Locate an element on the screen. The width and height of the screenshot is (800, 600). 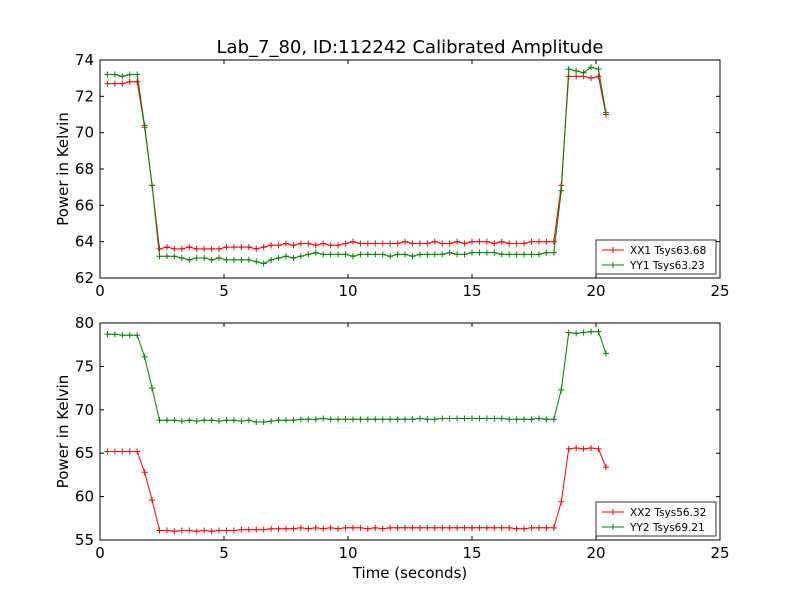
x-tick-label: 15 is located at coordinates (471, 553).